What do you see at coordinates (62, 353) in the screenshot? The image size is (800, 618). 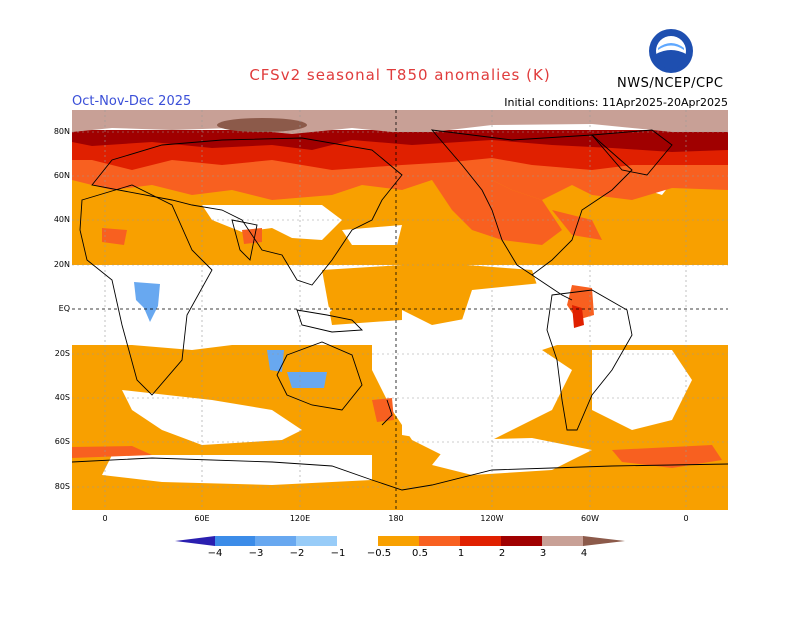 I see `lat-label: 20S` at bounding box center [62, 353].